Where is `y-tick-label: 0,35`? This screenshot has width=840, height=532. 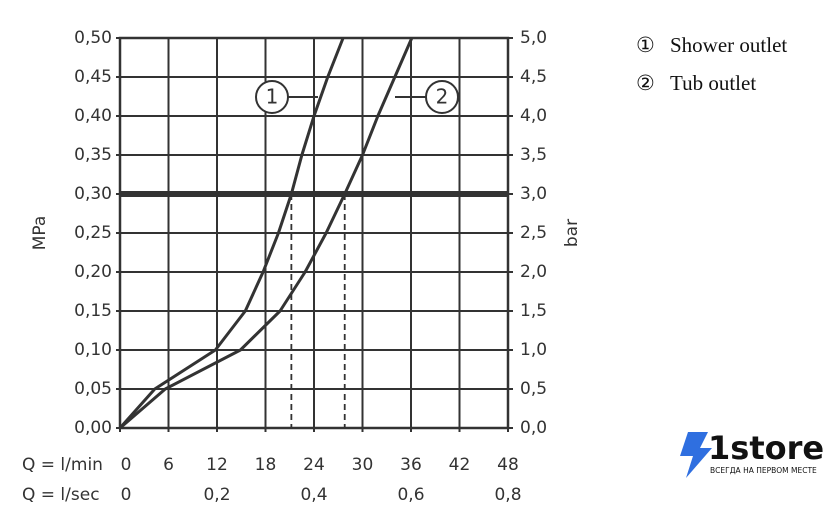 y-tick-label: 0,35 is located at coordinates (93, 155).